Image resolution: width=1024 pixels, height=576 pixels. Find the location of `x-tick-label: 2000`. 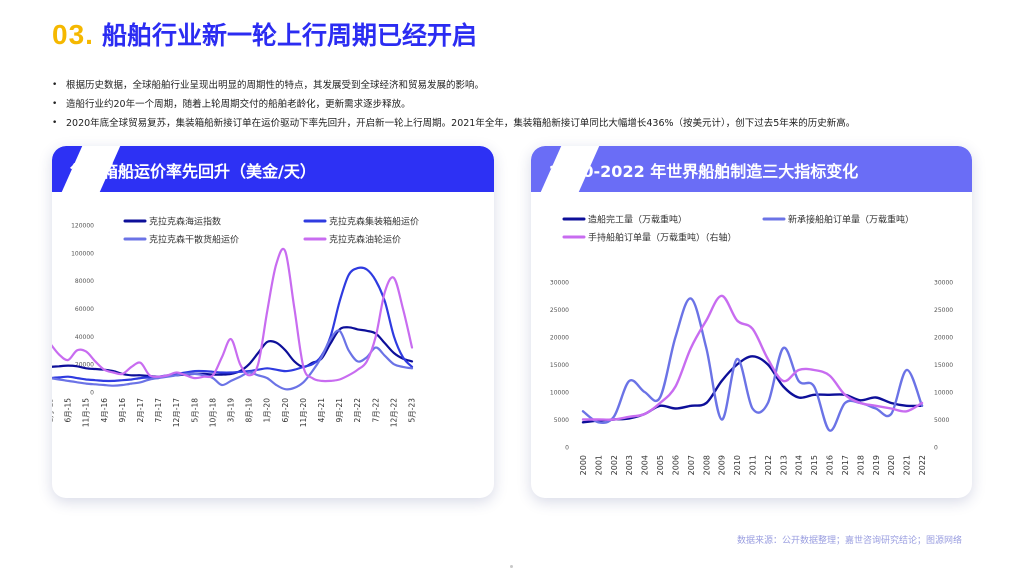

x-tick-label: 2000 is located at coordinates (583, 465).